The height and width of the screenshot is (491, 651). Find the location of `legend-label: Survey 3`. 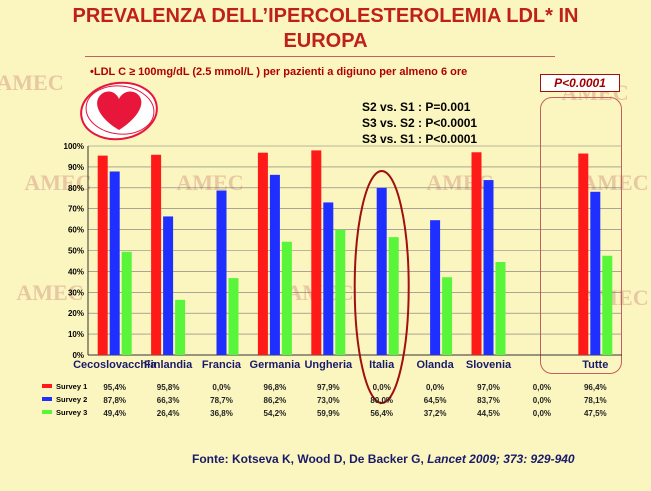

legend-label: Survey 3 is located at coordinates (71, 412).